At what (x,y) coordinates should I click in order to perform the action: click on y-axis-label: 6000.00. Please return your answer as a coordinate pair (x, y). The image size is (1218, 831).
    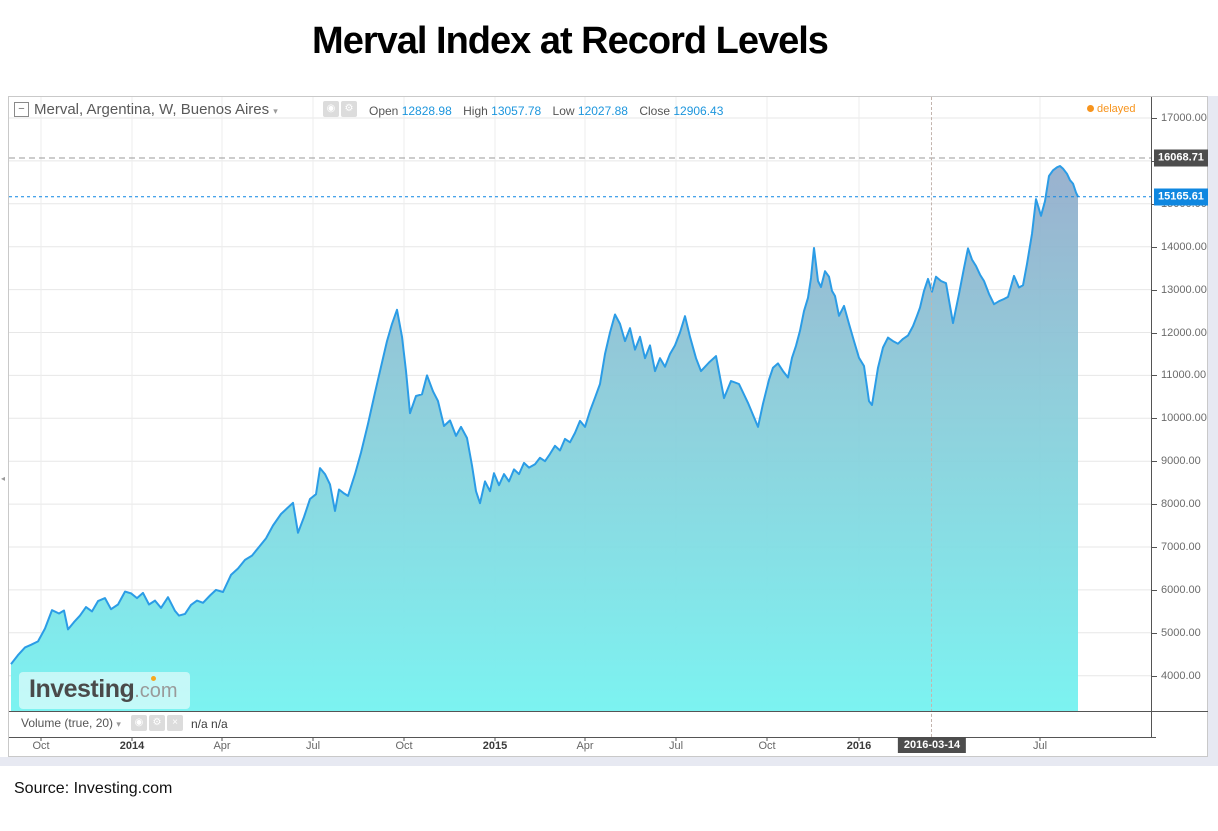
    Looking at the image, I should click on (1181, 589).